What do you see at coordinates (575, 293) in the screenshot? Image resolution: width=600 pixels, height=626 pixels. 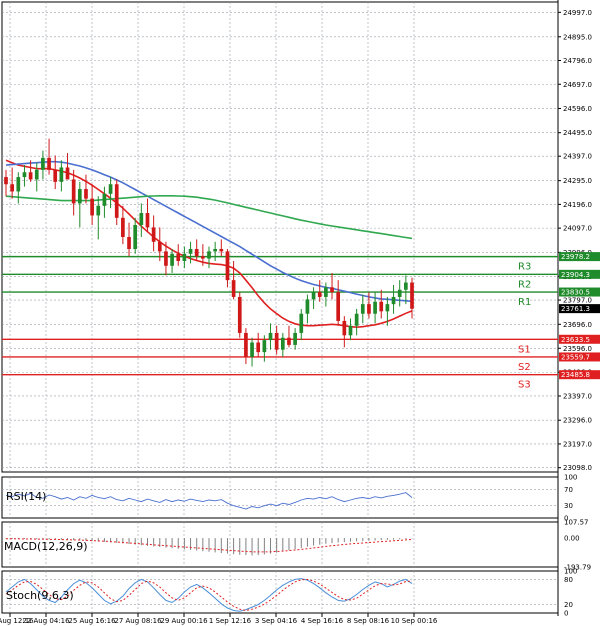 I see `level-price-label-r1: 23830.5` at bounding box center [575, 293].